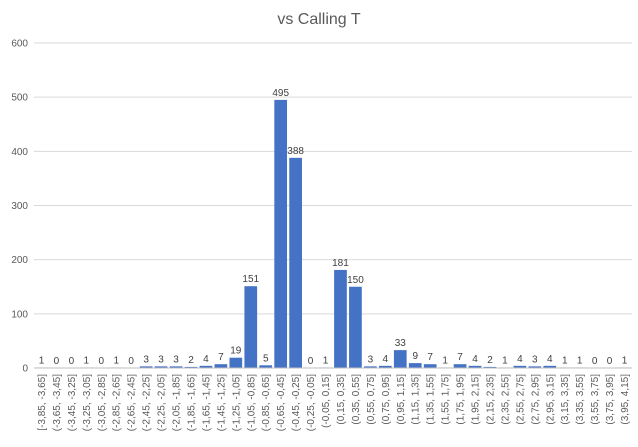 The image size is (638, 447). I want to click on x-tick-label: (1,15, 1,35], so click(416, 399).